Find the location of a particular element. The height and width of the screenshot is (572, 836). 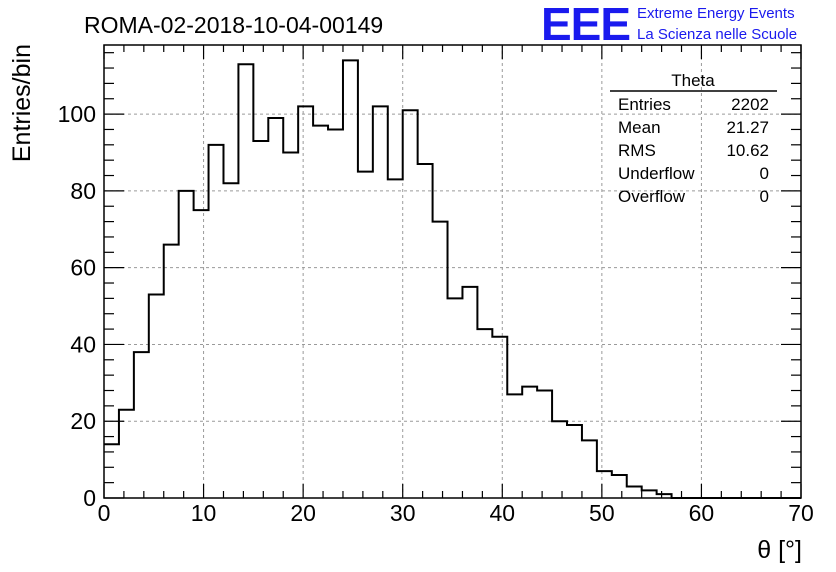

y-tick-label: 0 is located at coordinates (89, 498).